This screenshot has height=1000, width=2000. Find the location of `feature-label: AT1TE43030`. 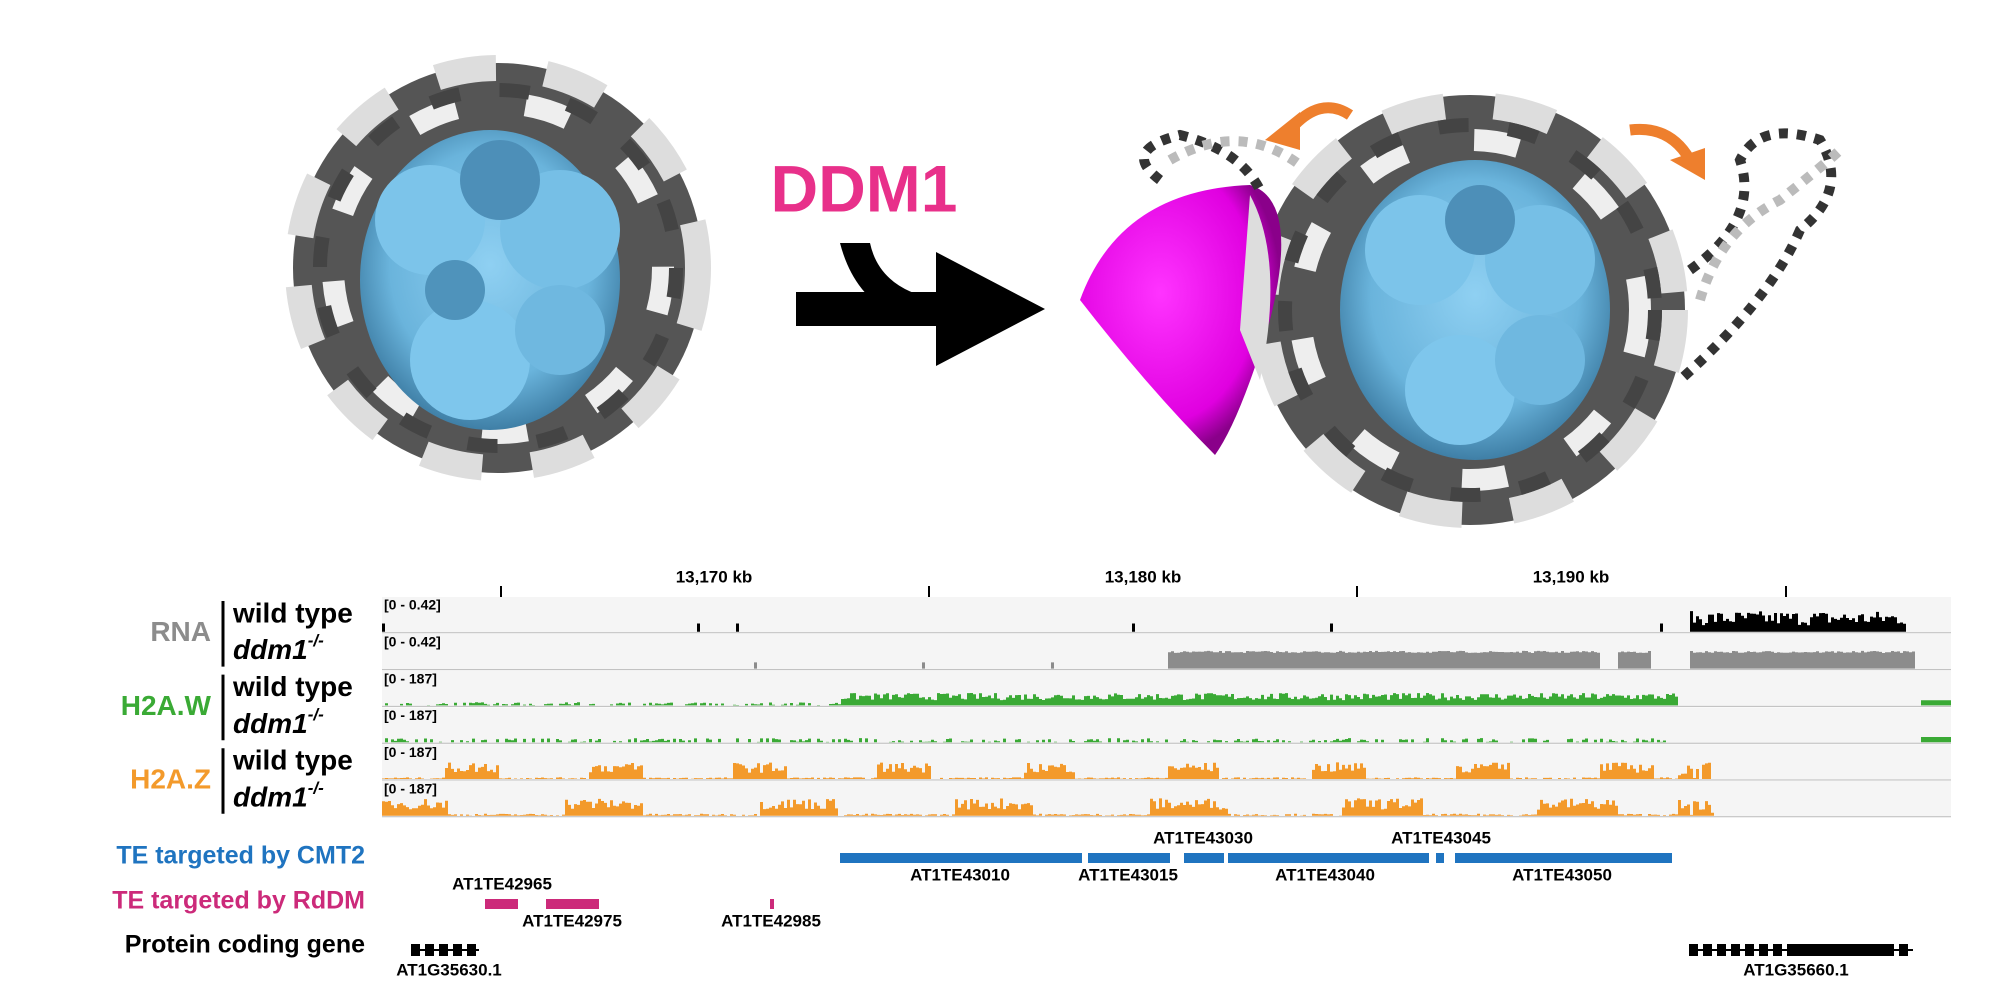

feature-label: AT1TE43030 is located at coordinates (1203, 837).